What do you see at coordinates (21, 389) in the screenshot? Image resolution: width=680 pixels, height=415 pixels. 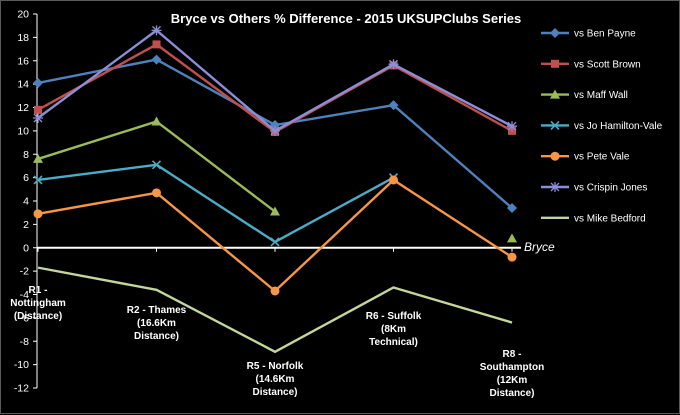 I see `y-tick-label: -12` at bounding box center [21, 389].